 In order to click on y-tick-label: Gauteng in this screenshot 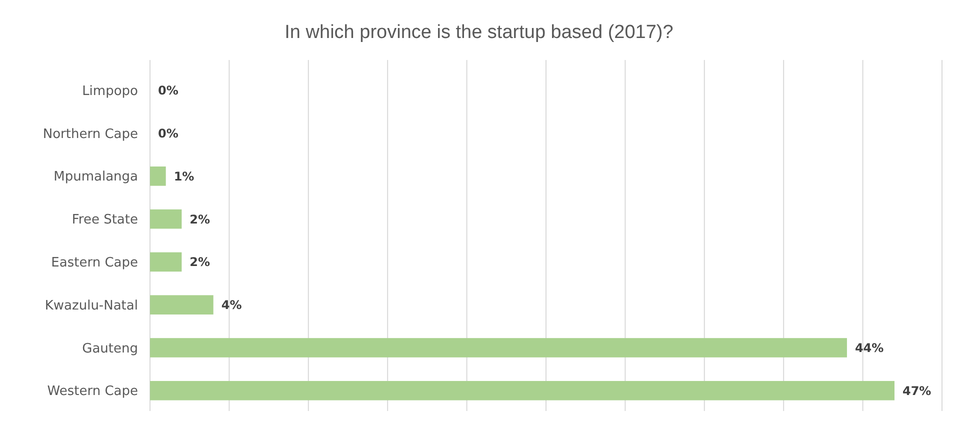, I will do `click(110, 348)`.